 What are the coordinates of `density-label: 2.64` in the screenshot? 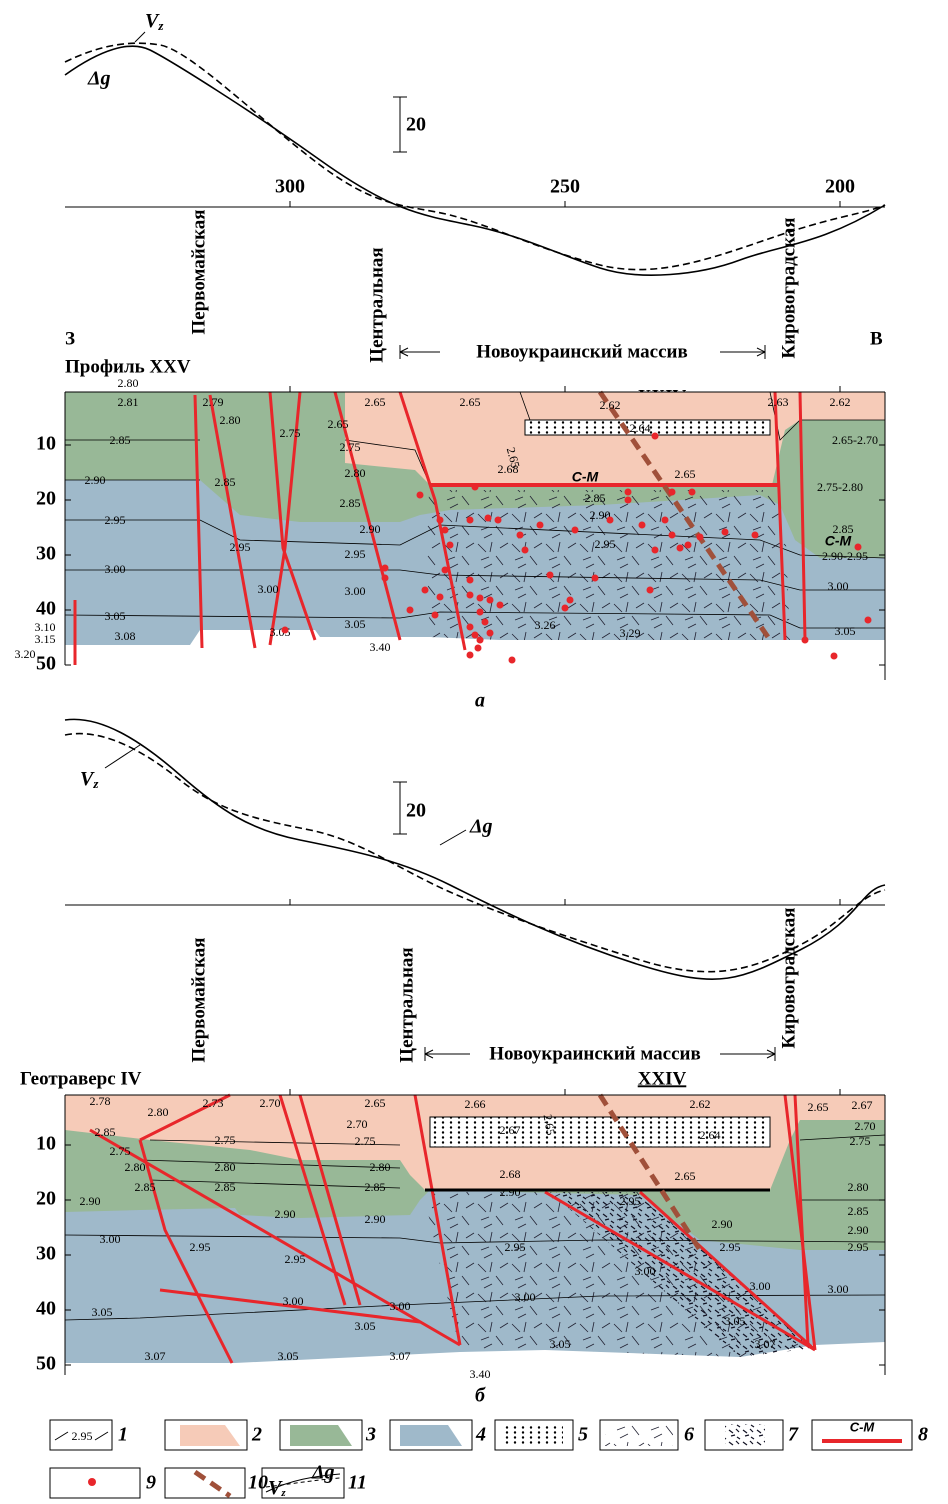 It's located at (640, 428).